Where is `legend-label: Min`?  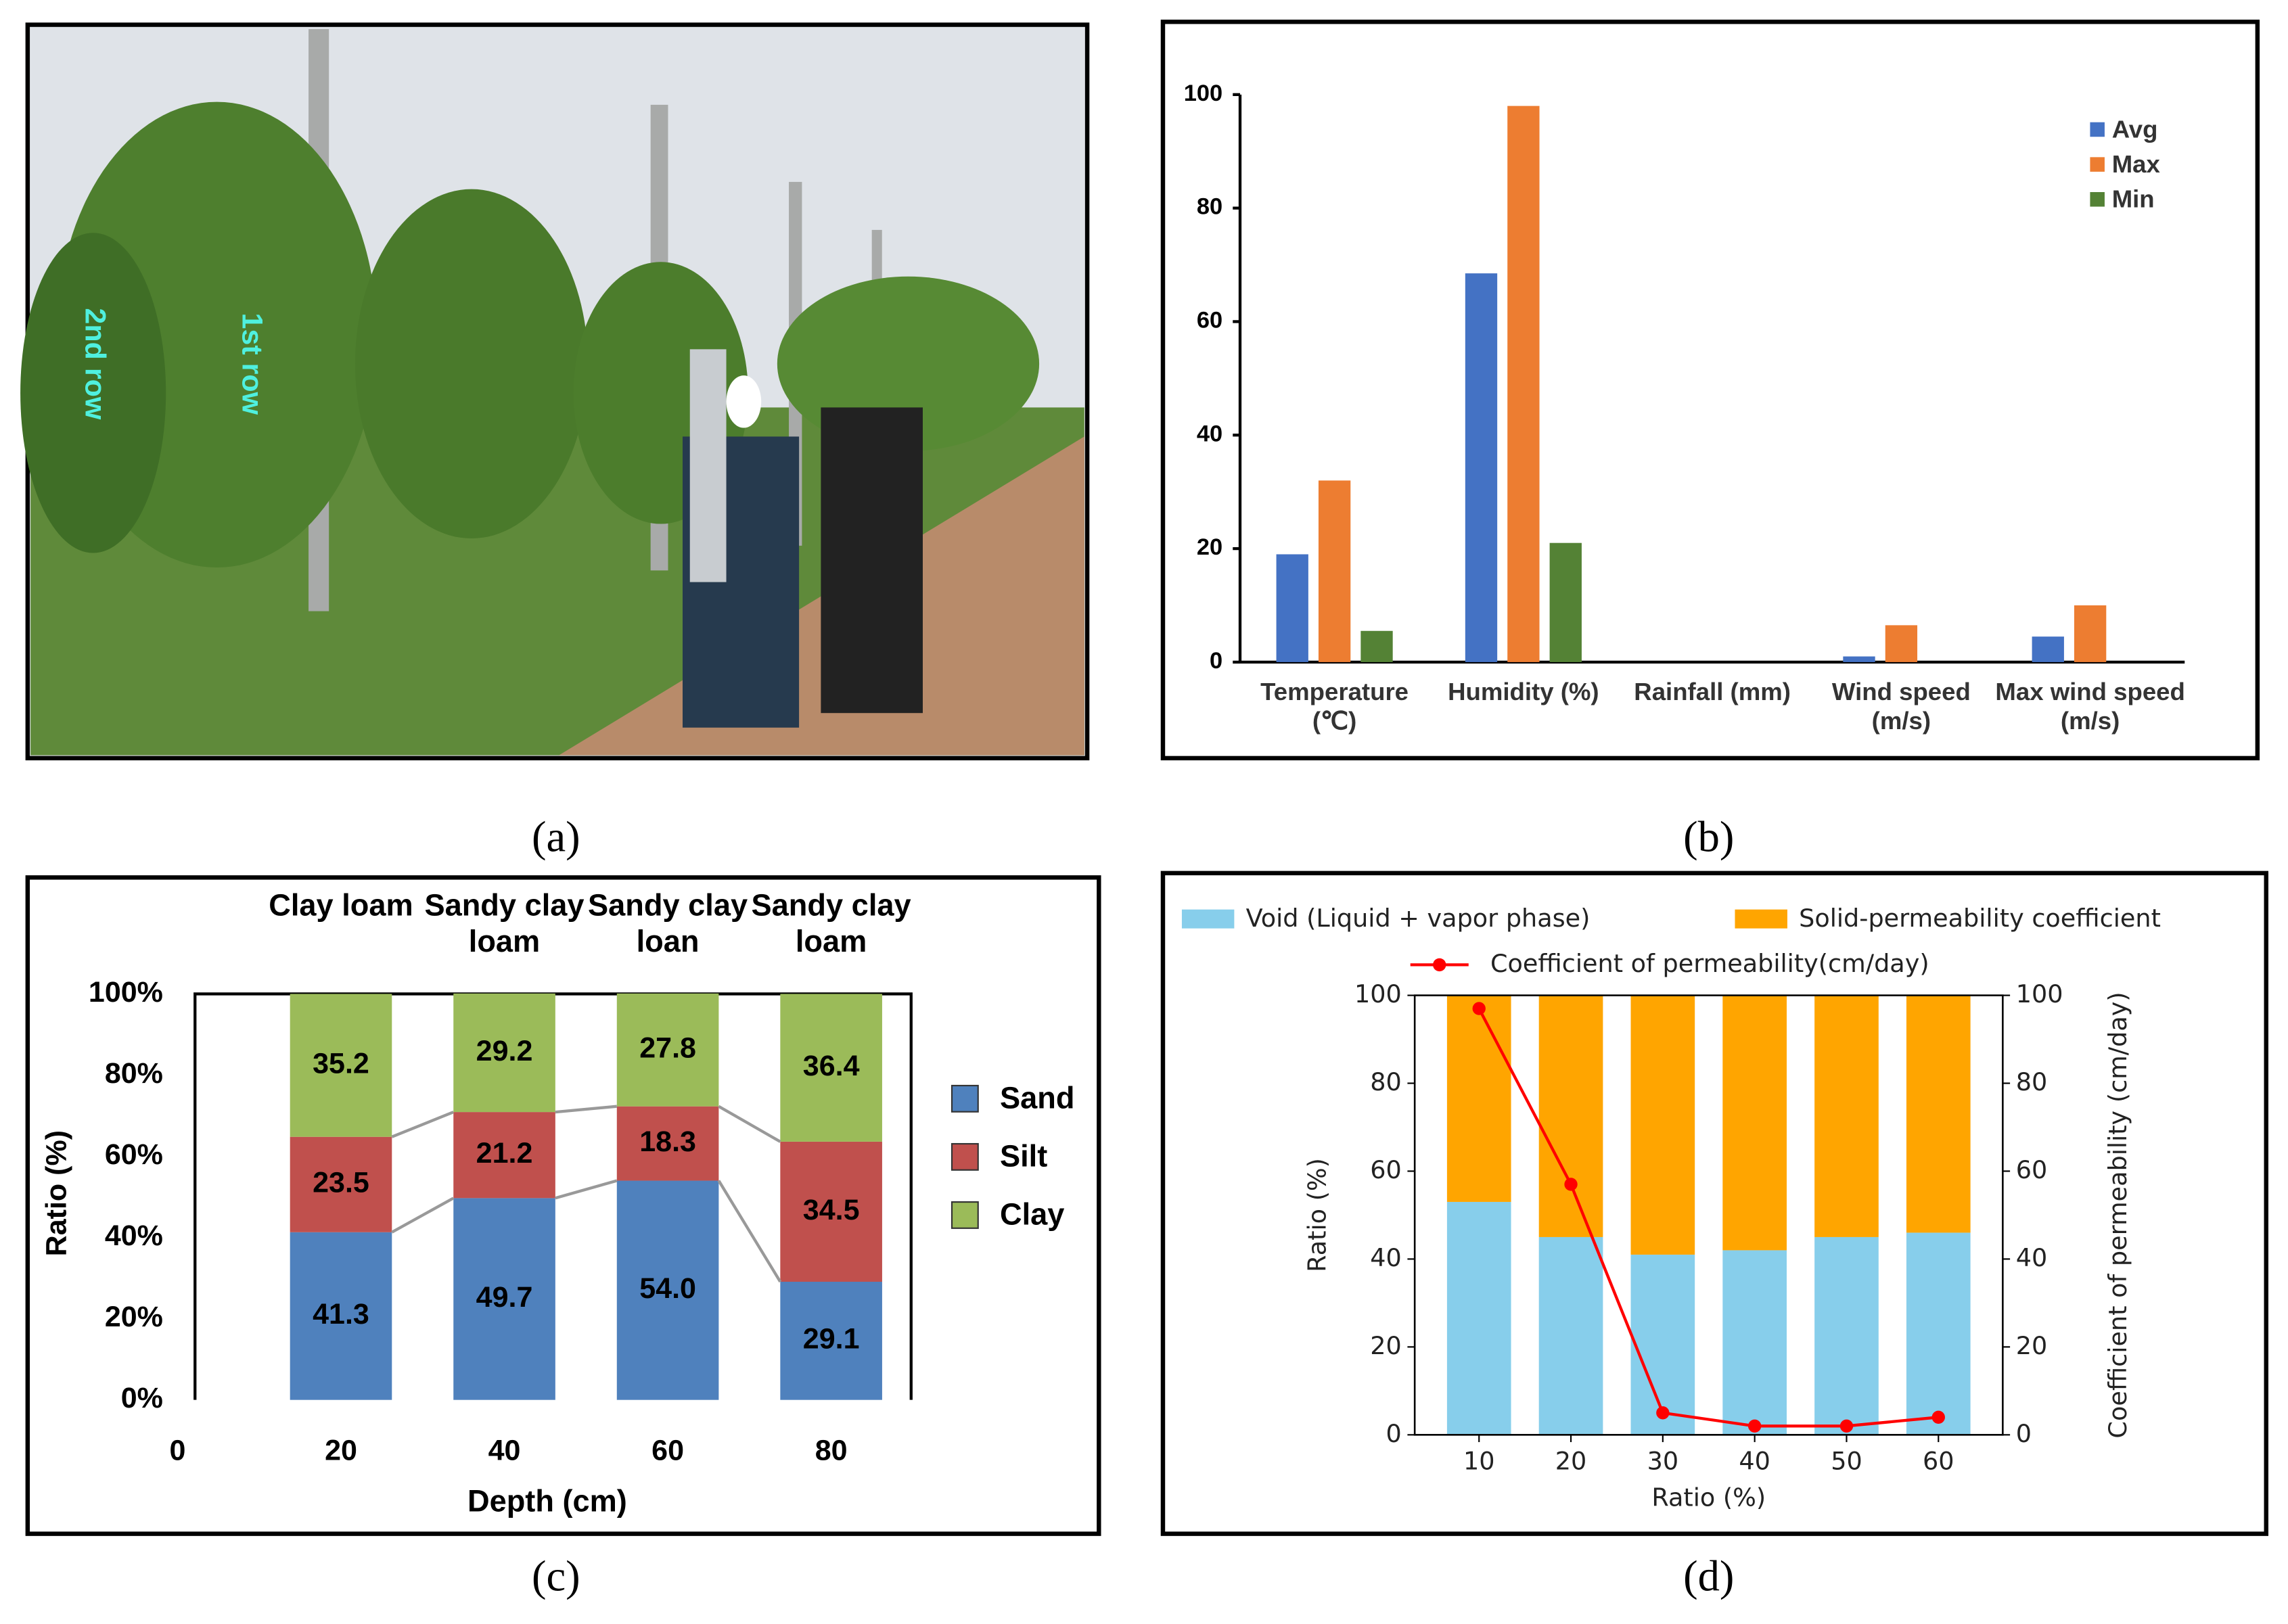
legend-label: Min is located at coordinates (2133, 199).